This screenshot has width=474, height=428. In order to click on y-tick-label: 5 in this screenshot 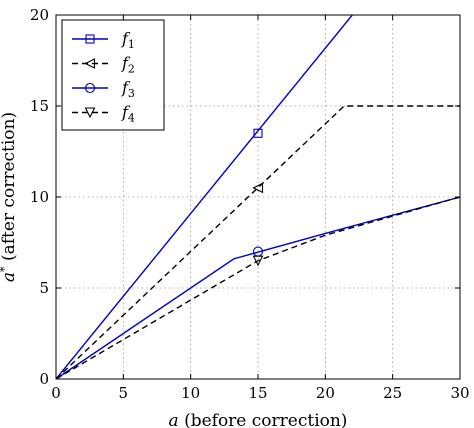, I will do `click(44, 288)`.